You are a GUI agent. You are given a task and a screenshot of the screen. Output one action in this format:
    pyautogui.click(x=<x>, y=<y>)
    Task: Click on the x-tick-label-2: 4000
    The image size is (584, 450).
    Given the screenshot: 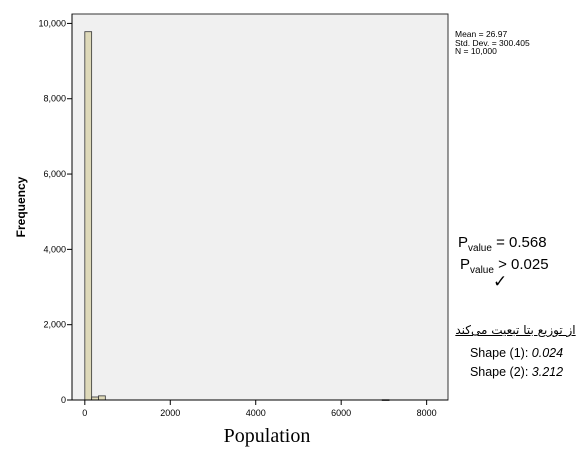 What is the action you would take?
    pyautogui.click(x=256, y=413)
    